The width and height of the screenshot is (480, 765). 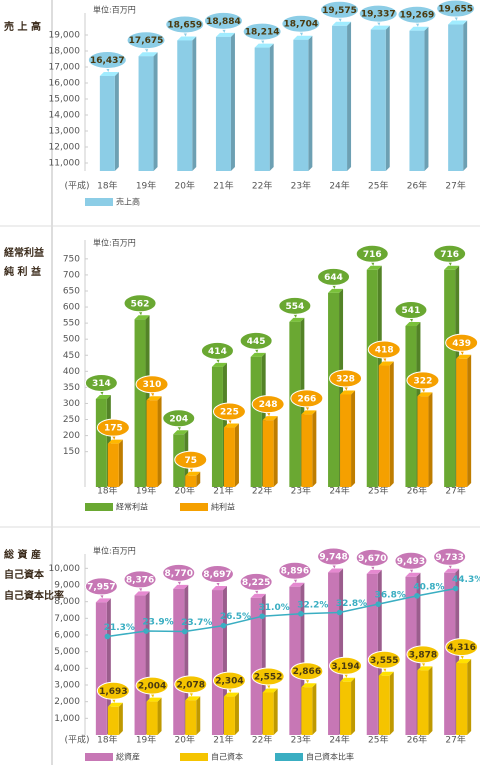 What do you see at coordinates (65, 36) in the screenshot?
I see `y-tick-label: 19,000` at bounding box center [65, 36].